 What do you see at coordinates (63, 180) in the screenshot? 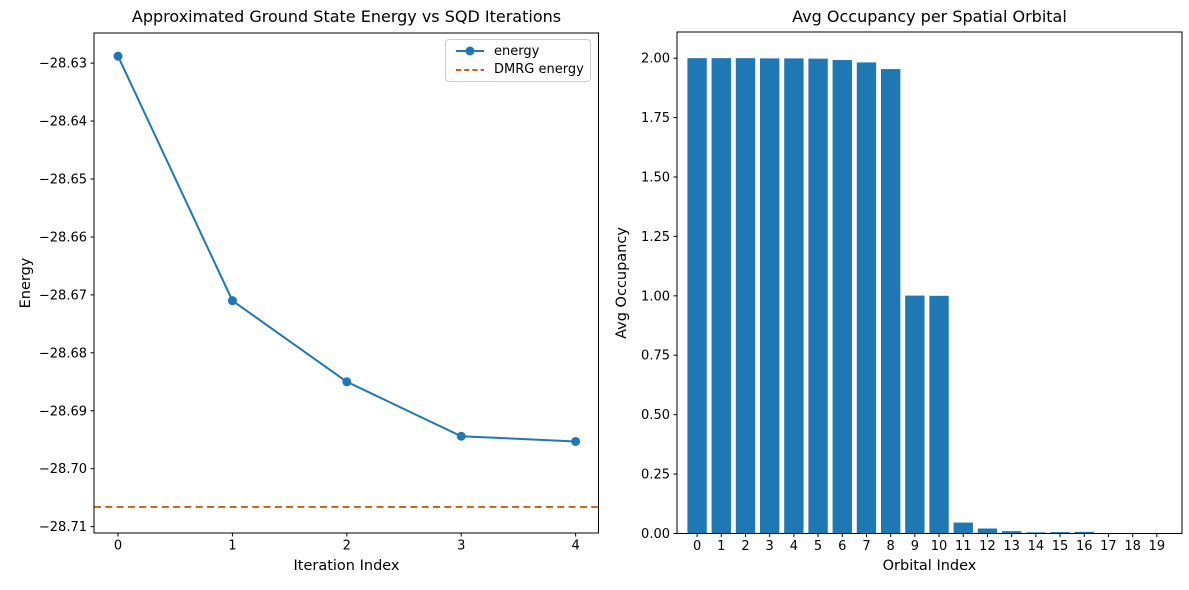
I see `y-tick-label: −28.65` at bounding box center [63, 180].